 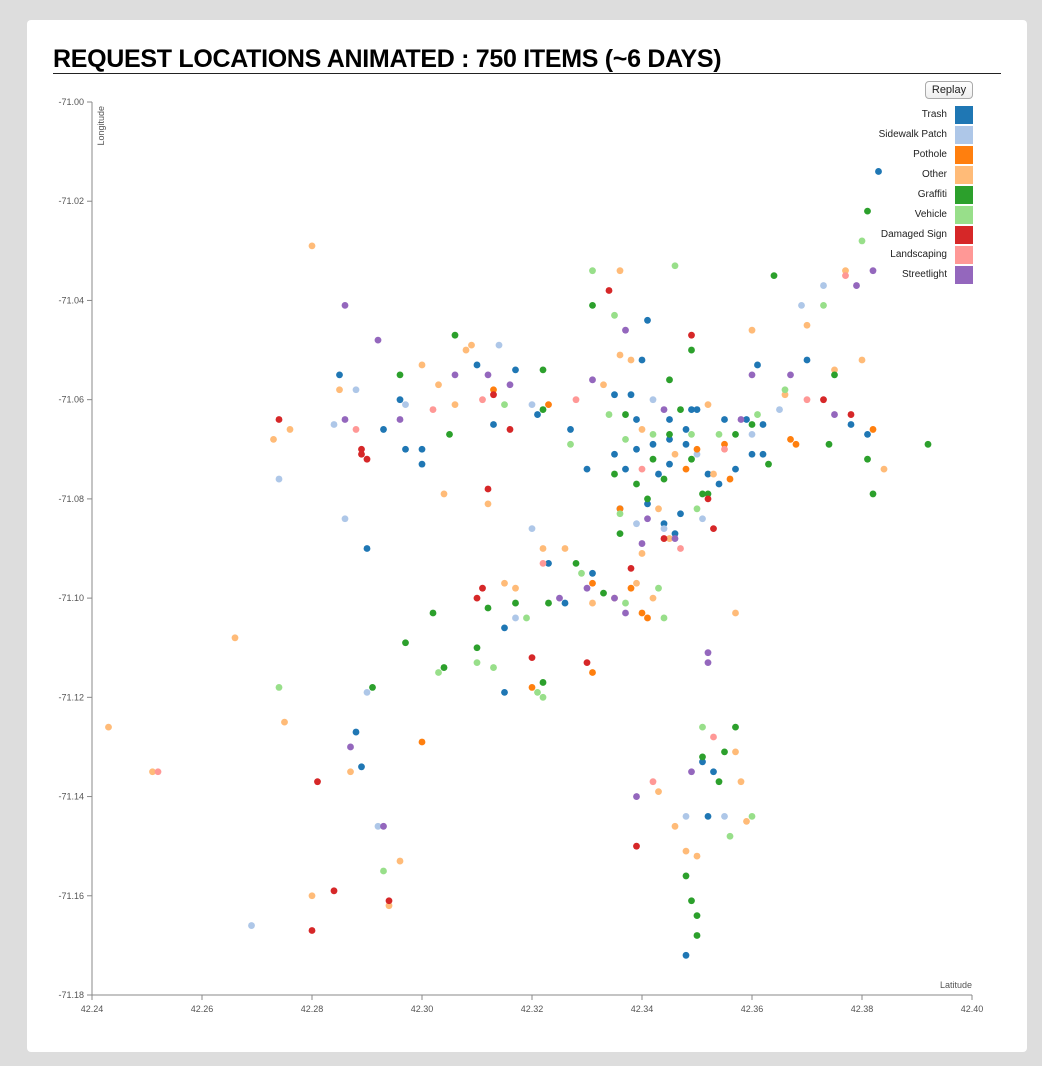 What do you see at coordinates (71, 797) in the screenshot?
I see `y-tick-label: -71.14` at bounding box center [71, 797].